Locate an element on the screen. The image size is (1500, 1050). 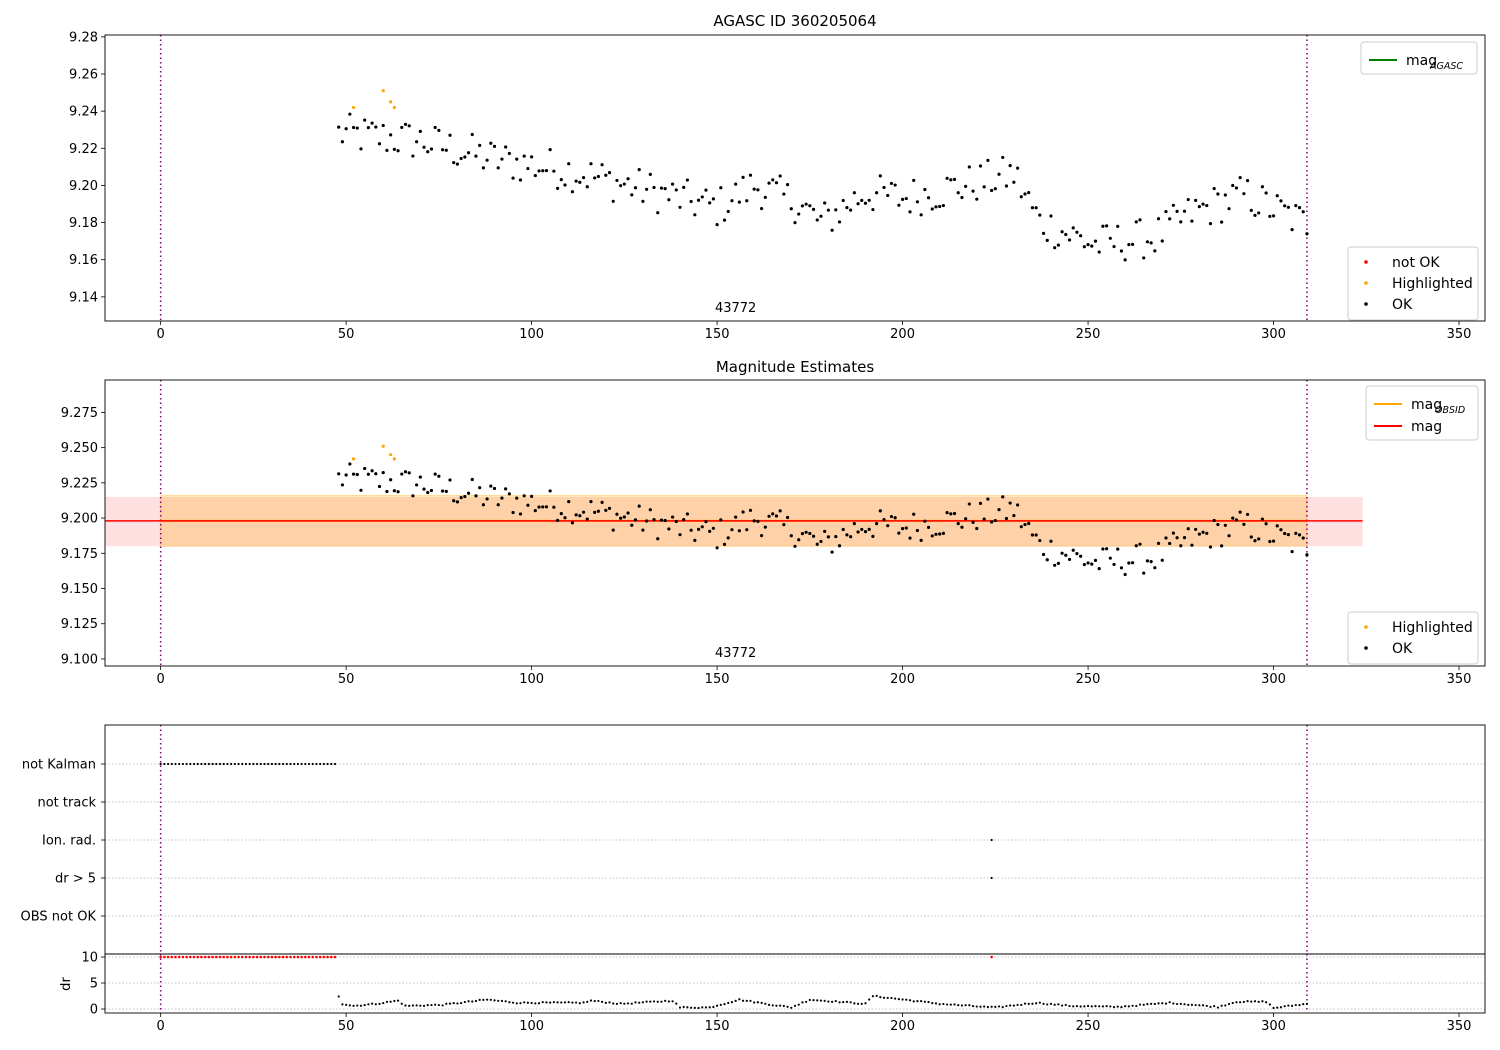
legend-marker is located at coordinates (1366, 627).